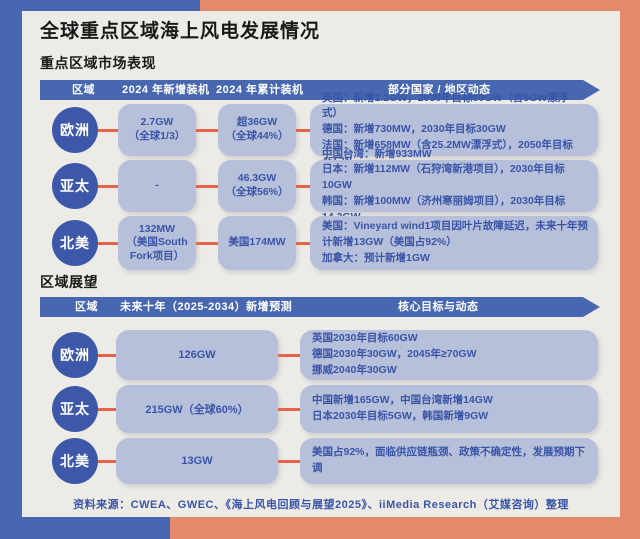  Describe the element at coordinates (320, 307) in the screenshot. I see `outlook-header-arrow: 区域 未来十年（2025-2034）新增预测 核心目标与动态` at that location.